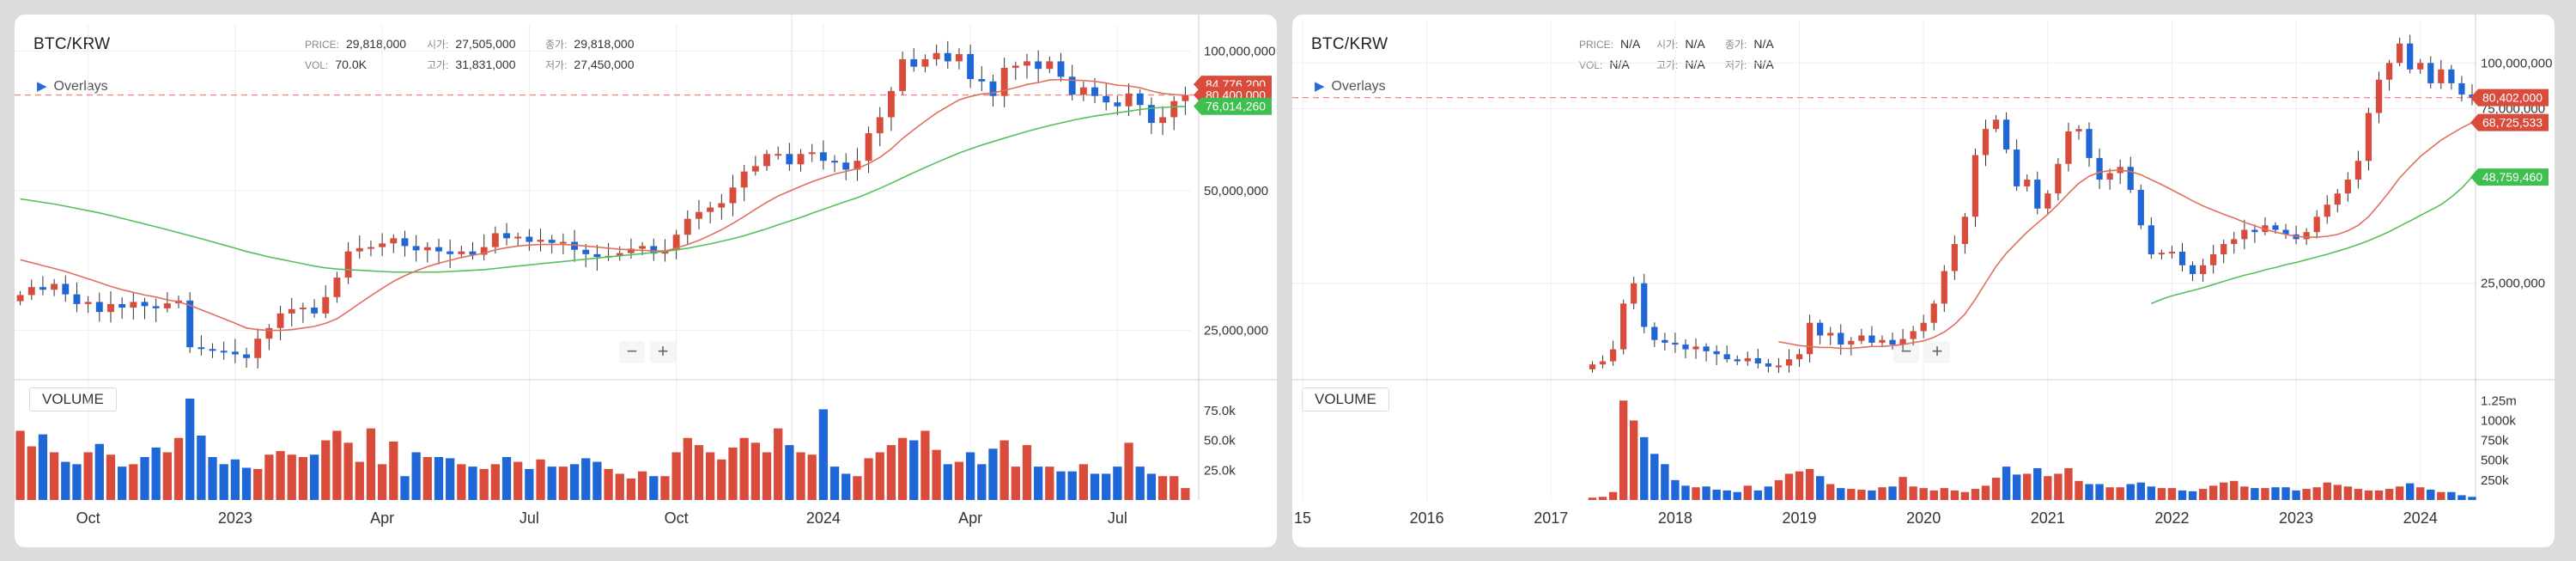 This screenshot has height=561, width=2576. What do you see at coordinates (632, 352) in the screenshot?
I see `zoom-out-button: −` at bounding box center [632, 352].